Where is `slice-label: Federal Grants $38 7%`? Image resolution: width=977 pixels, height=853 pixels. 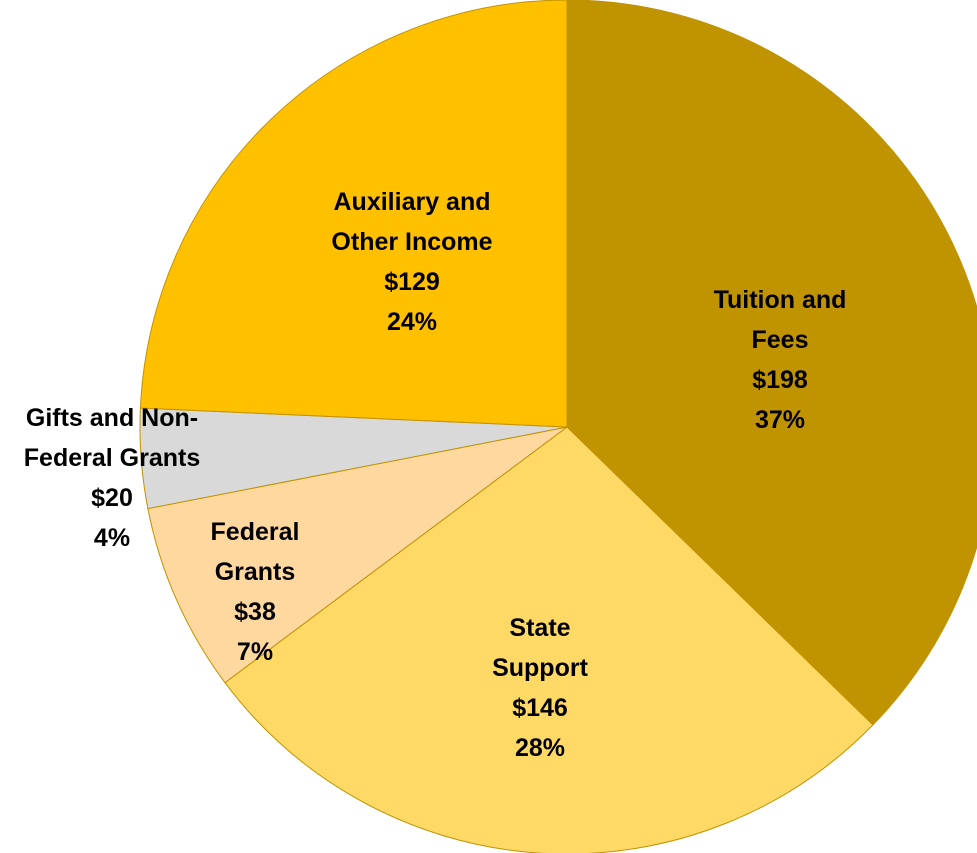 slice-label: Federal Grants $38 7% is located at coordinates (255, 592).